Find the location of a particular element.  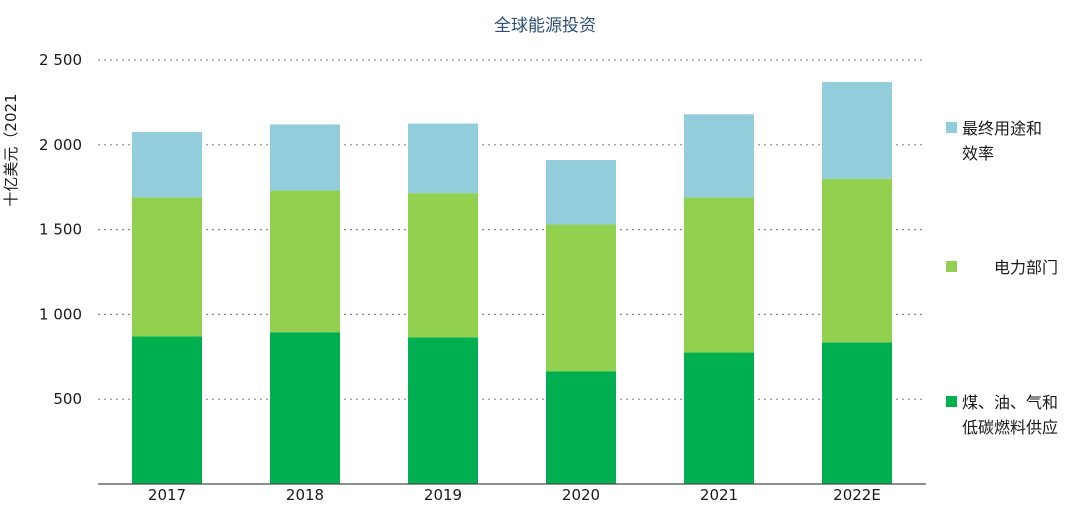

y-tick-label: 500 is located at coordinates (67, 399).